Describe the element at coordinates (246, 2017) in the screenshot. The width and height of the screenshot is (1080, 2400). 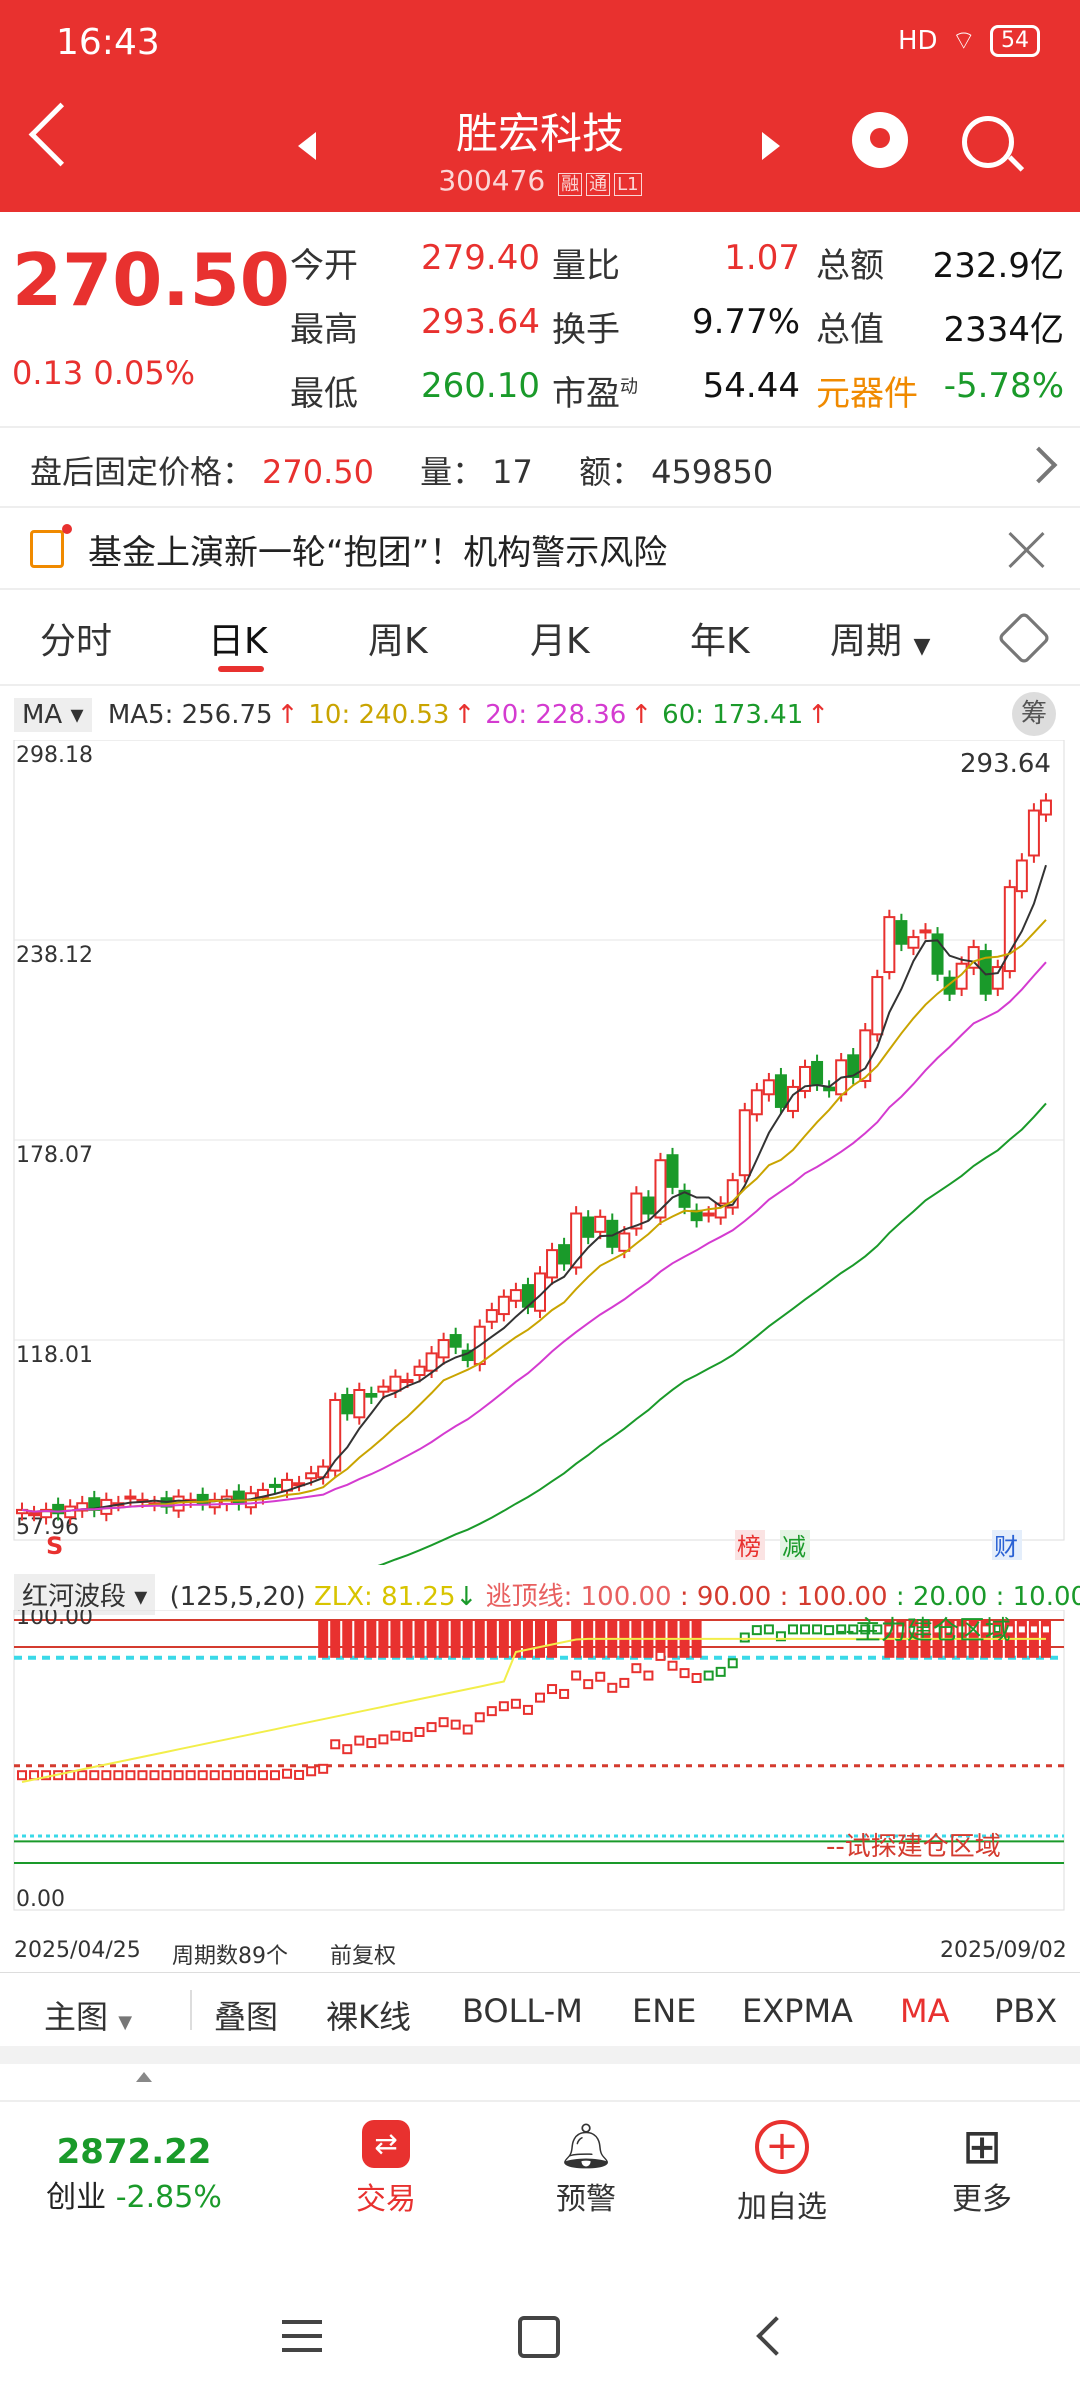
I see `indicator-tab-overlay: 叠图` at that location.